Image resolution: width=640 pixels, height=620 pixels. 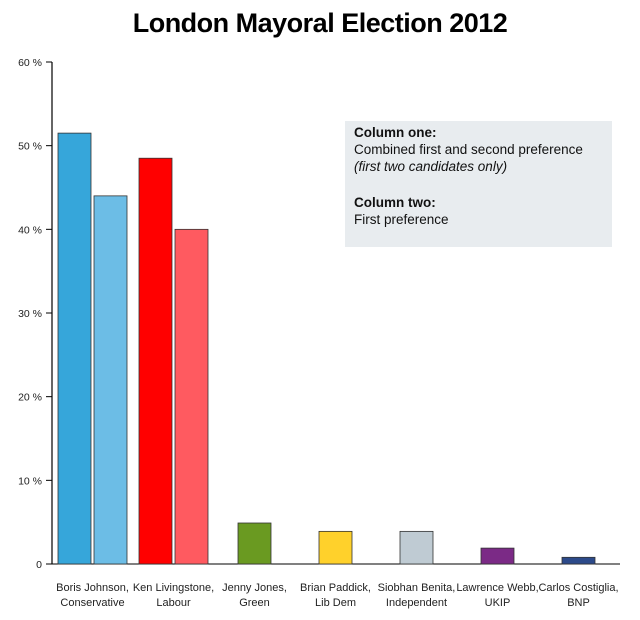 I want to click on y-tick-label: 40 %, so click(x=30, y=230).